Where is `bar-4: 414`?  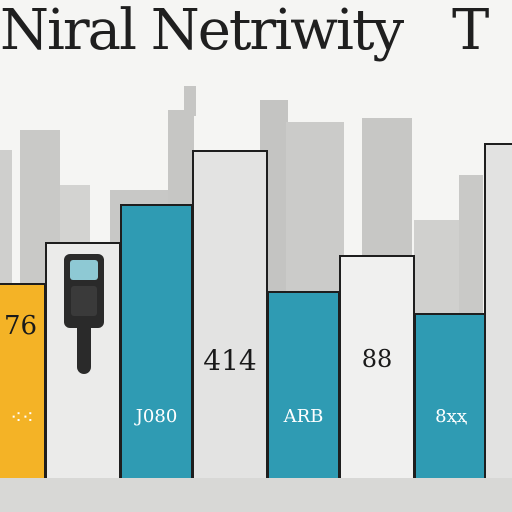 bar-4: 414 is located at coordinates (230, 314).